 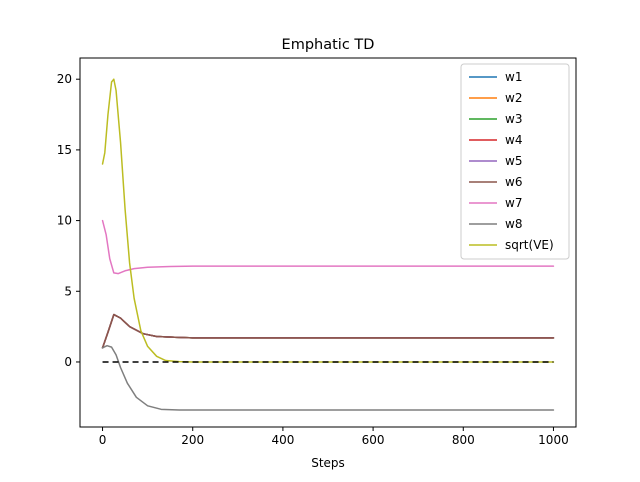 I want to click on y-tick-label: 20, so click(x=64, y=79).